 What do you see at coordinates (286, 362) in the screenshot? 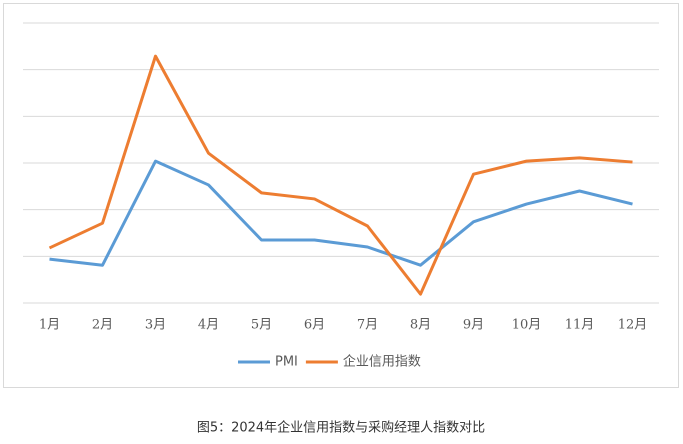
I see `legend-label: PMI` at bounding box center [286, 362].